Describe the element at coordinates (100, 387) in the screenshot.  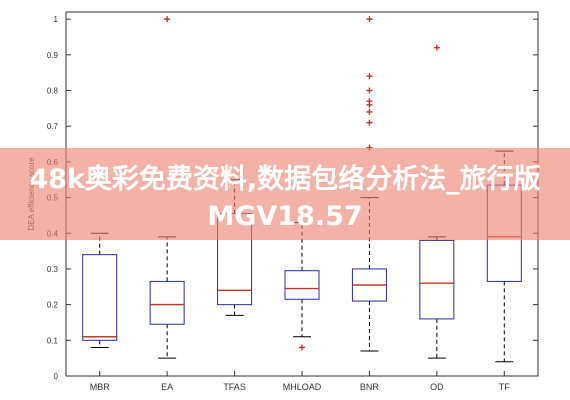
I see `x-tick-label: MBR` at that location.